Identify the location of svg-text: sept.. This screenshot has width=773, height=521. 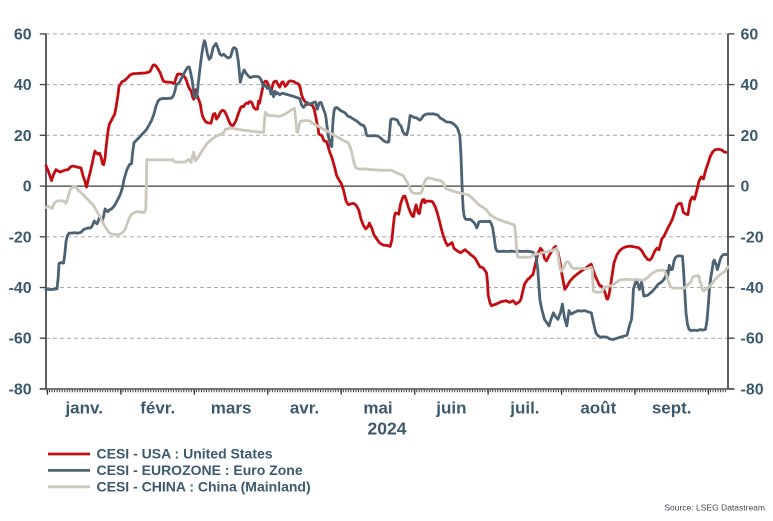
(672, 408).